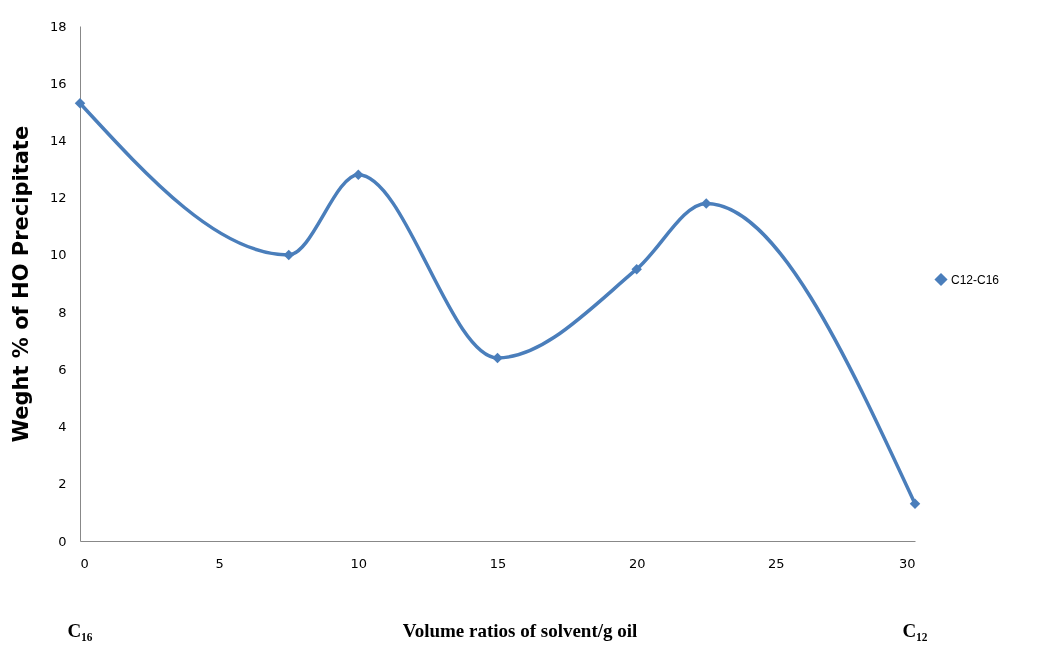 This screenshot has width=1046, height=667. I want to click on legend-label: C12-C16, so click(975, 279).